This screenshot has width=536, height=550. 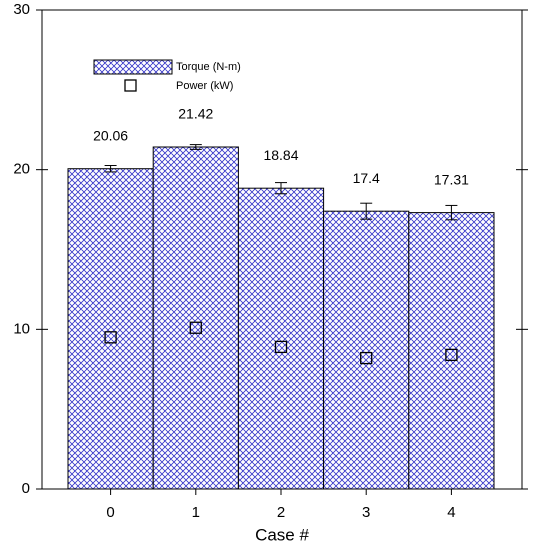 What do you see at coordinates (21, 9) in the screenshot?
I see `y-tick-label: 30` at bounding box center [21, 9].